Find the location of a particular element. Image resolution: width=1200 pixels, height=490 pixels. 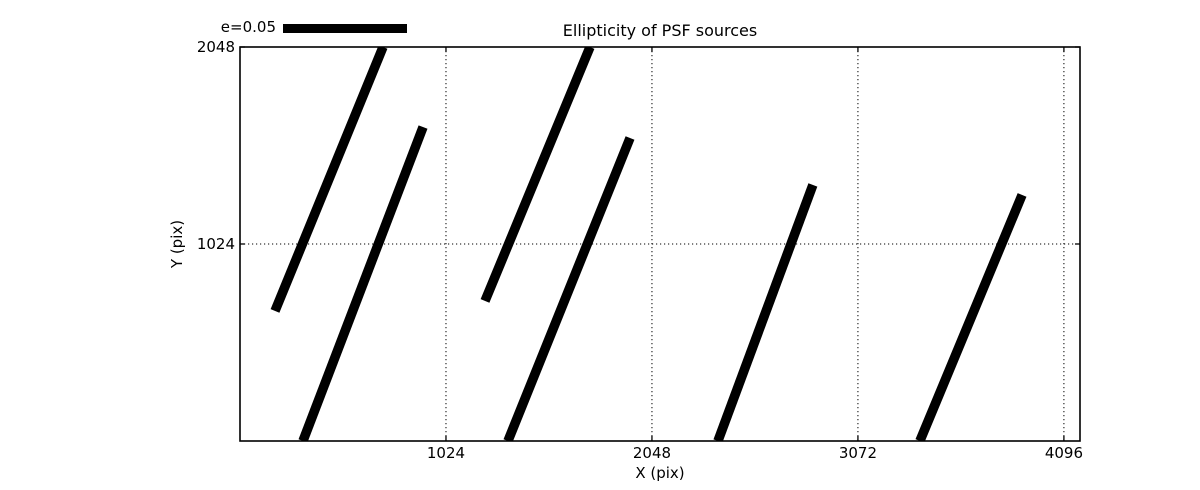

y-tick-label: 1024 is located at coordinates (215, 244).